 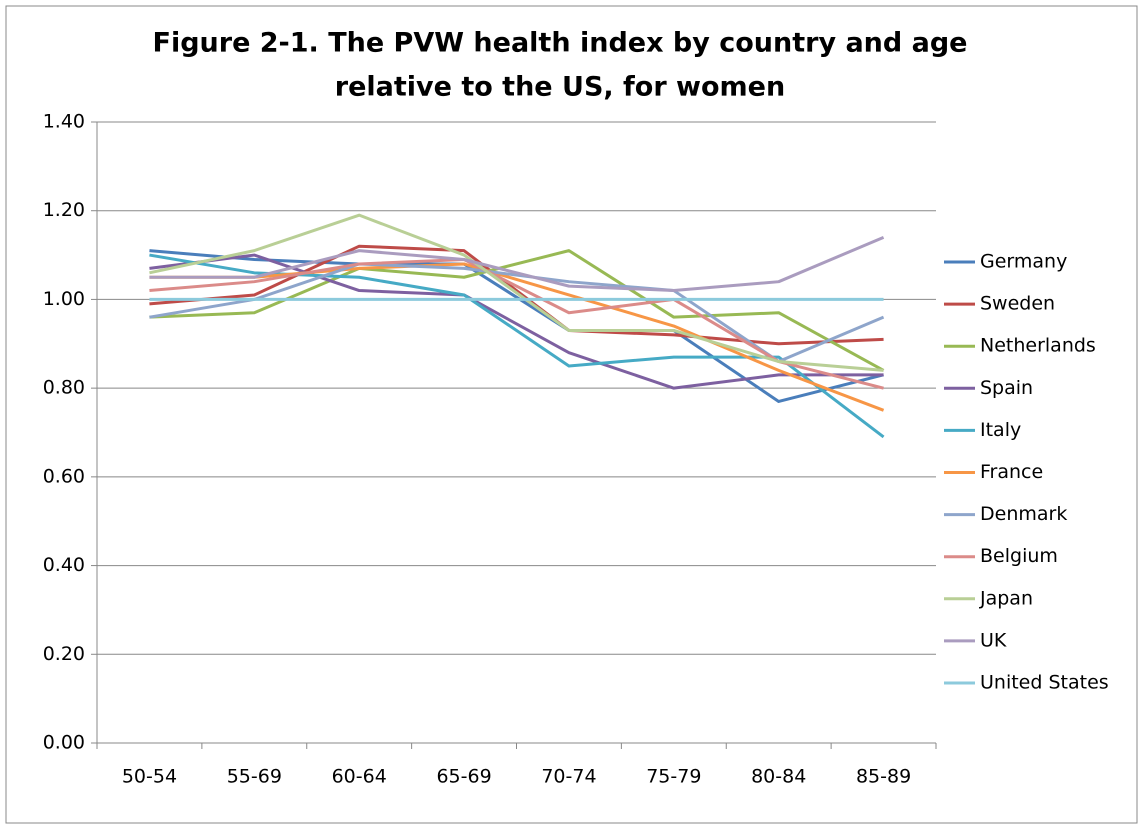 What do you see at coordinates (64, 654) in the screenshot?
I see `y-tick-label: 0.20` at bounding box center [64, 654].